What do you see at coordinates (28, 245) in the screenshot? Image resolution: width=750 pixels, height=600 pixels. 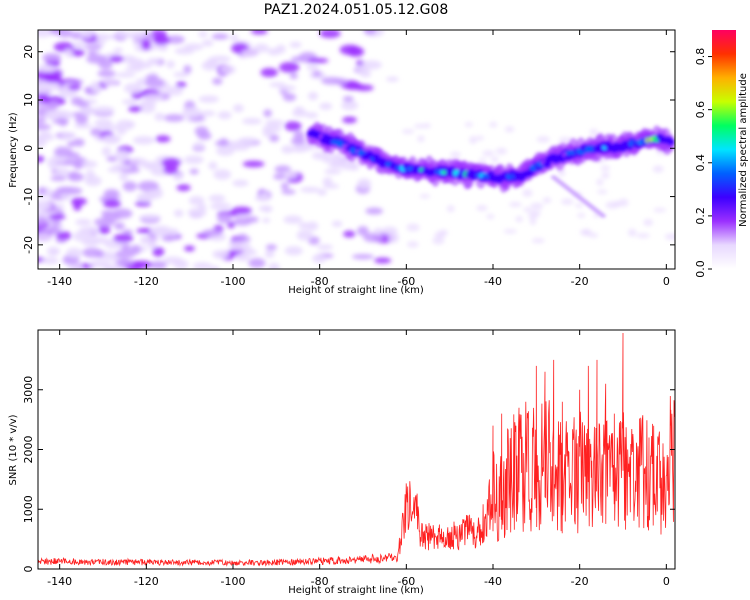 I see `y-tick-label: -20` at bounding box center [28, 245].